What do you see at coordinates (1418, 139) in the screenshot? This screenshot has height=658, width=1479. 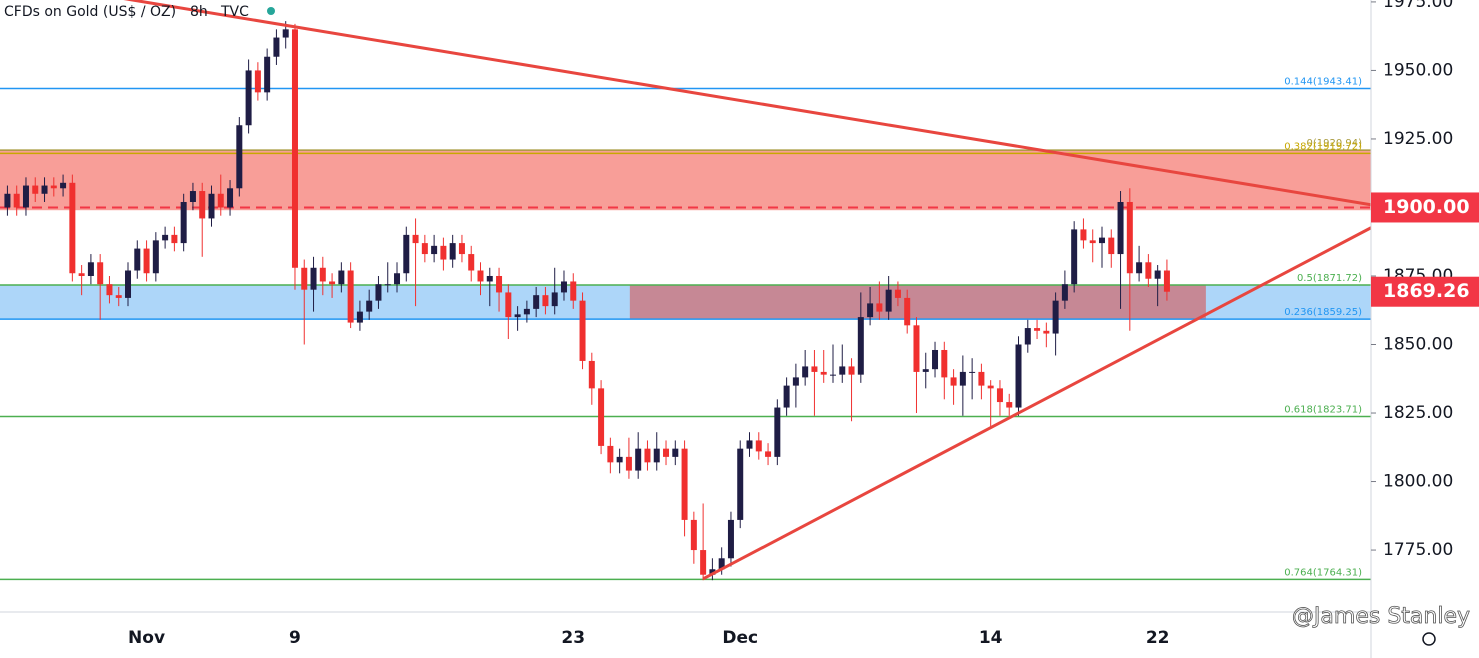 I see `y-tick-label: 1925.00` at bounding box center [1418, 139].